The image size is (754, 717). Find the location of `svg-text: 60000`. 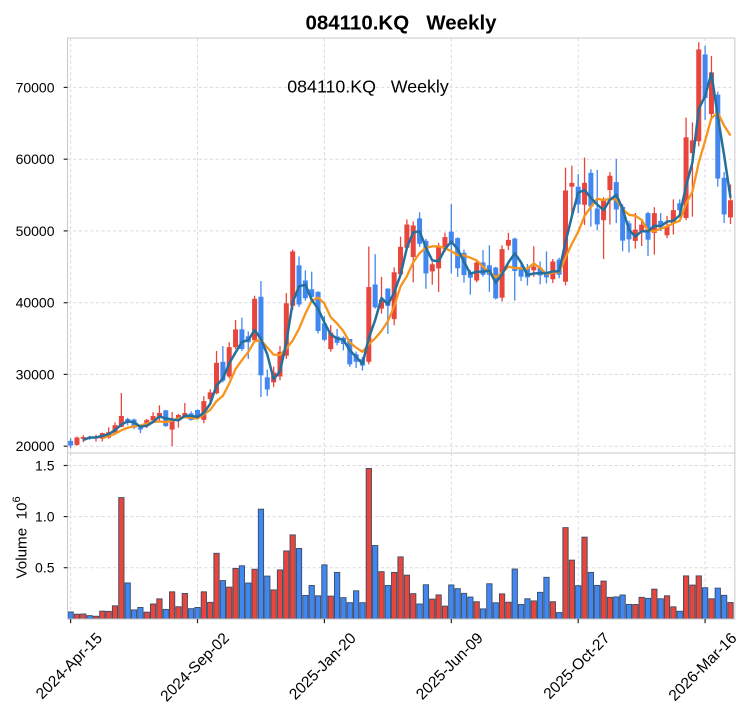

svg-text: 60000 is located at coordinates (35, 159).